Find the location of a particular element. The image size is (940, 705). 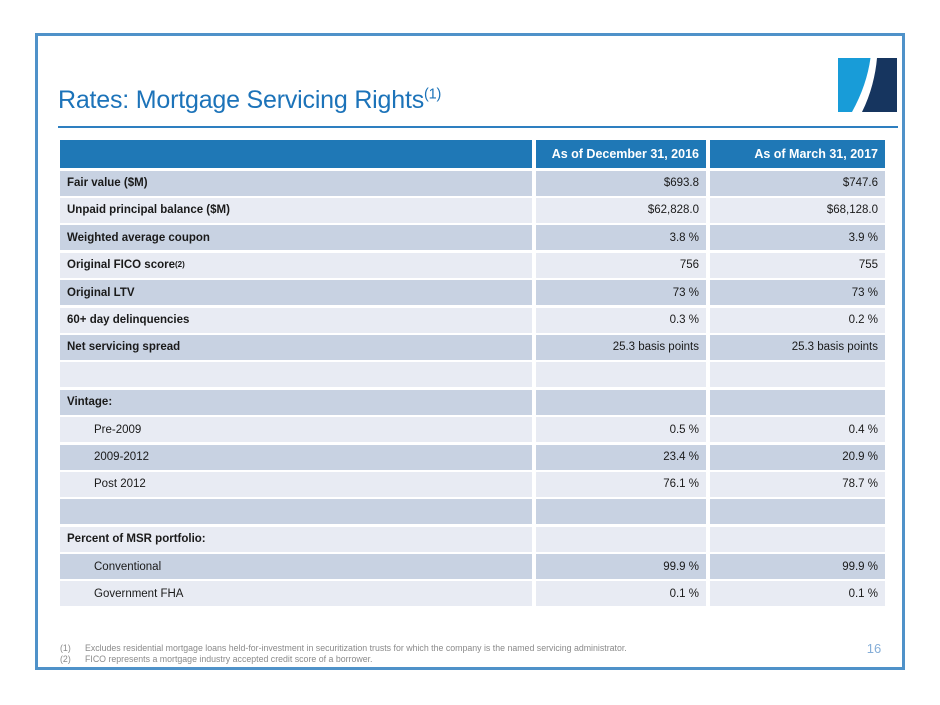

page-title: Rates: Mortgage Servicing Rights(1) is located at coordinates (249, 100).